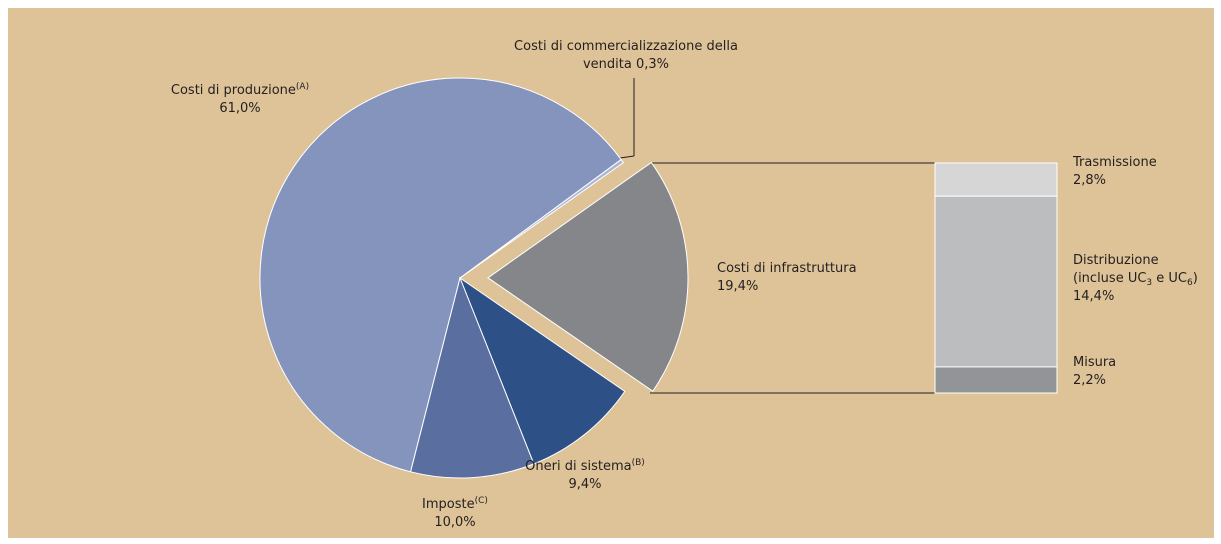 The width and height of the screenshot is (1221, 544). Describe the element at coordinates (240, 108) in the screenshot. I see `value-label: 61,0%` at that location.